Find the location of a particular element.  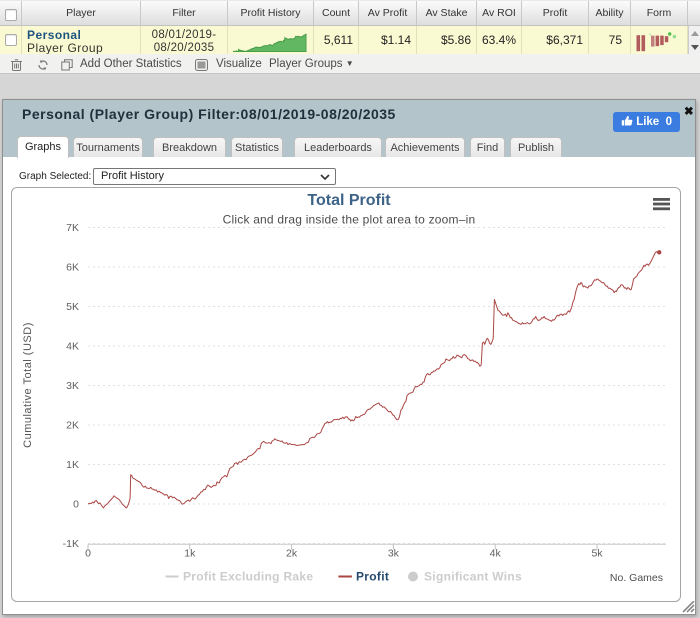

svg-text: 1K is located at coordinates (72, 465).